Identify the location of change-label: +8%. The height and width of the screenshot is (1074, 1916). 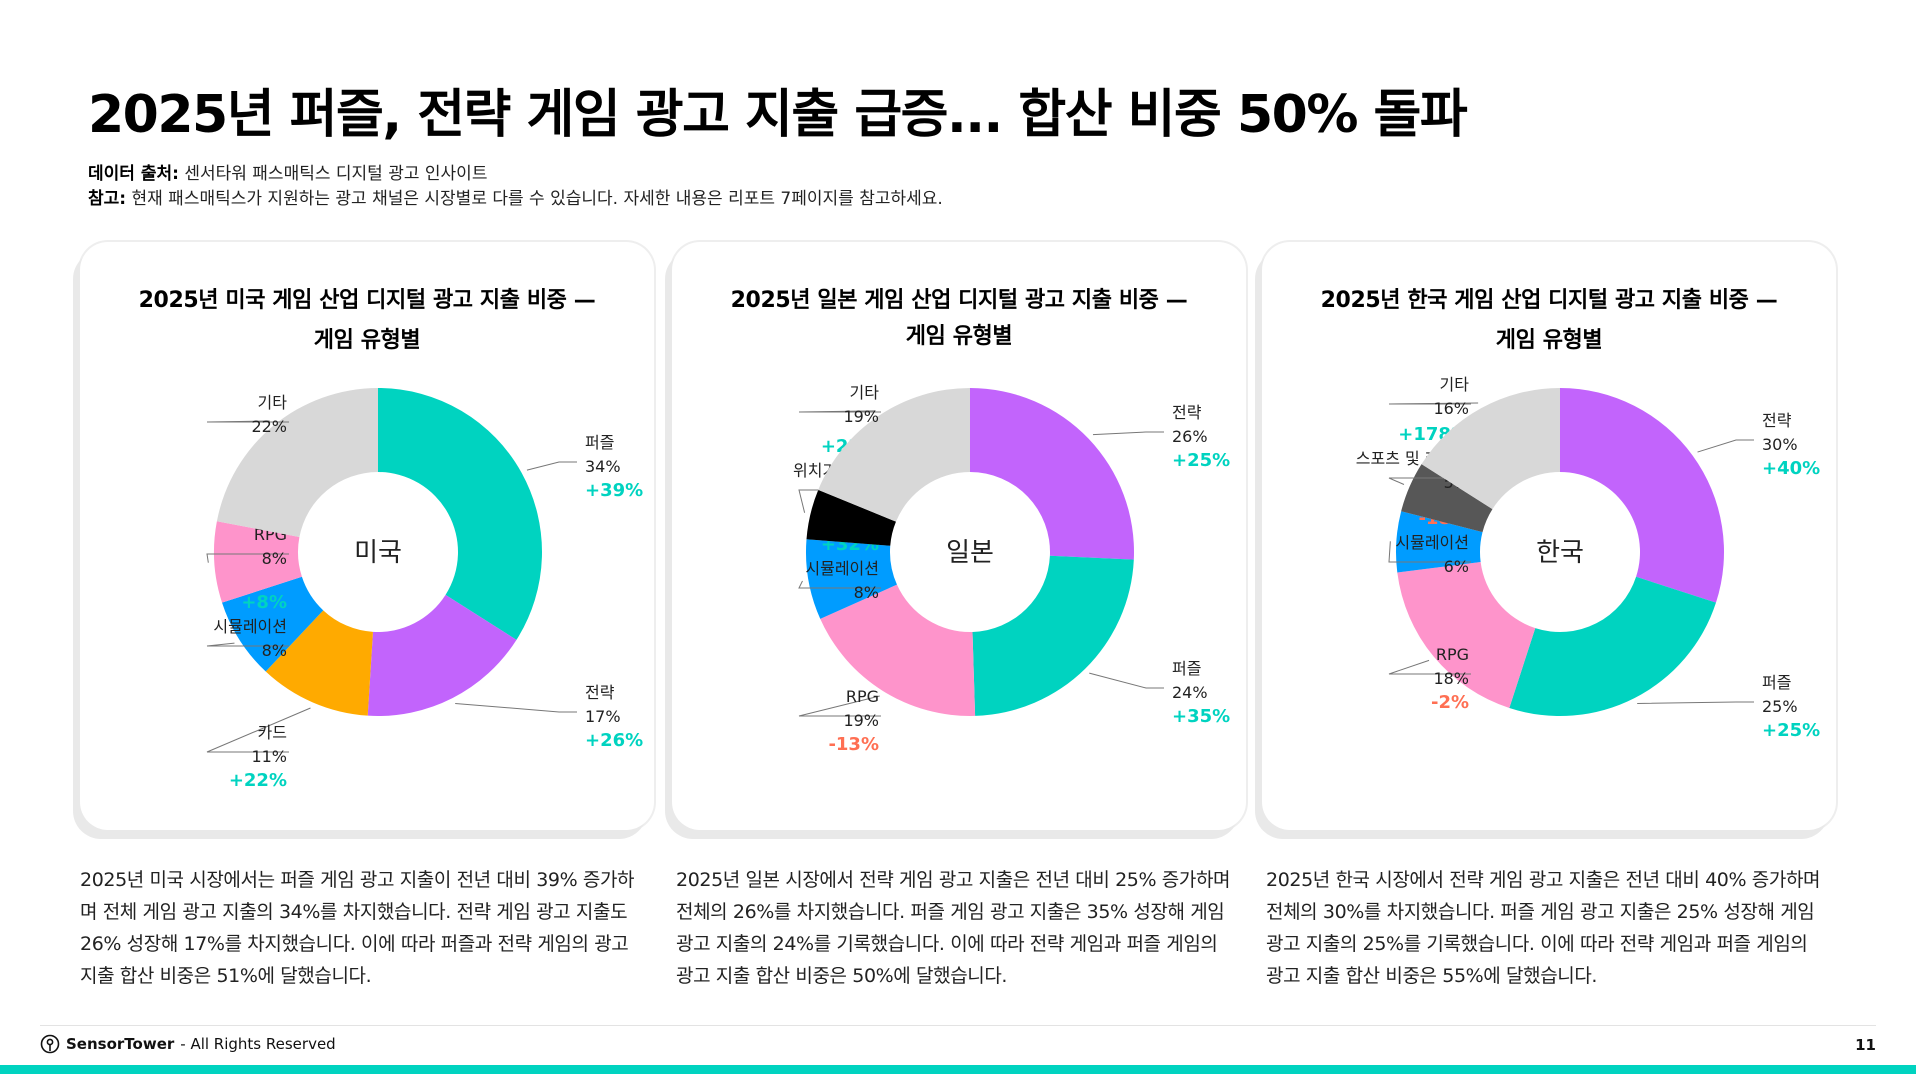
(264, 602).